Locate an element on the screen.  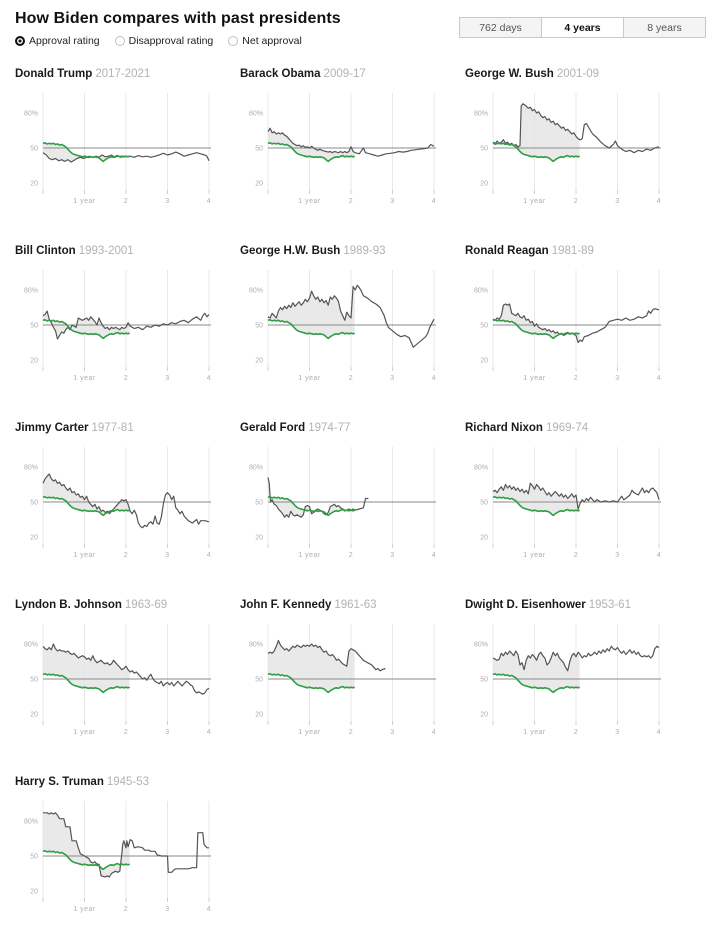
president-name: Harry S. Truman is located at coordinates (59, 782).